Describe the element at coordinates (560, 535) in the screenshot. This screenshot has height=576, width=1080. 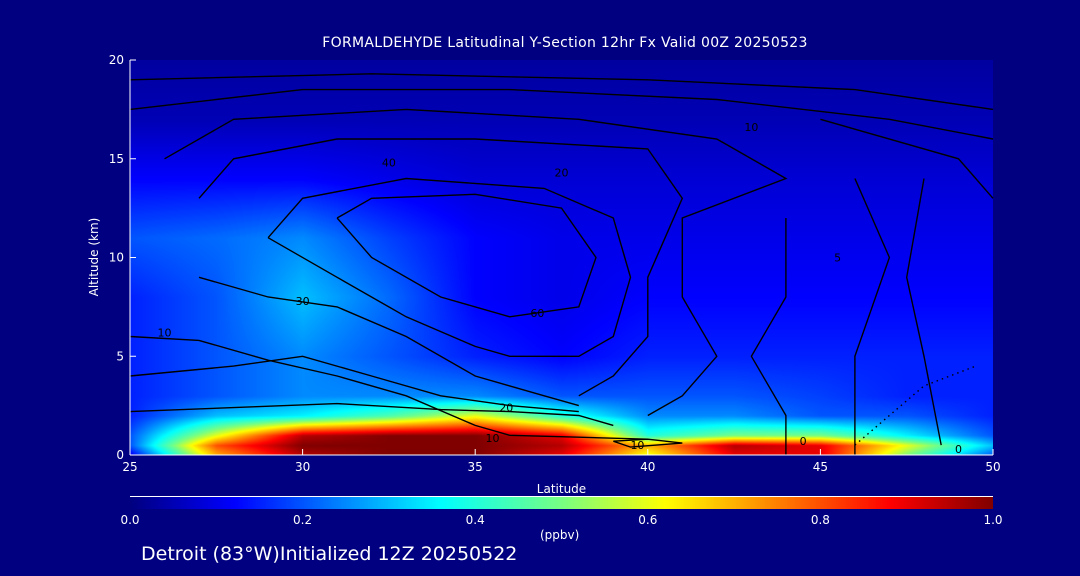
I see `colorbar-unit: (ppbv)` at that location.